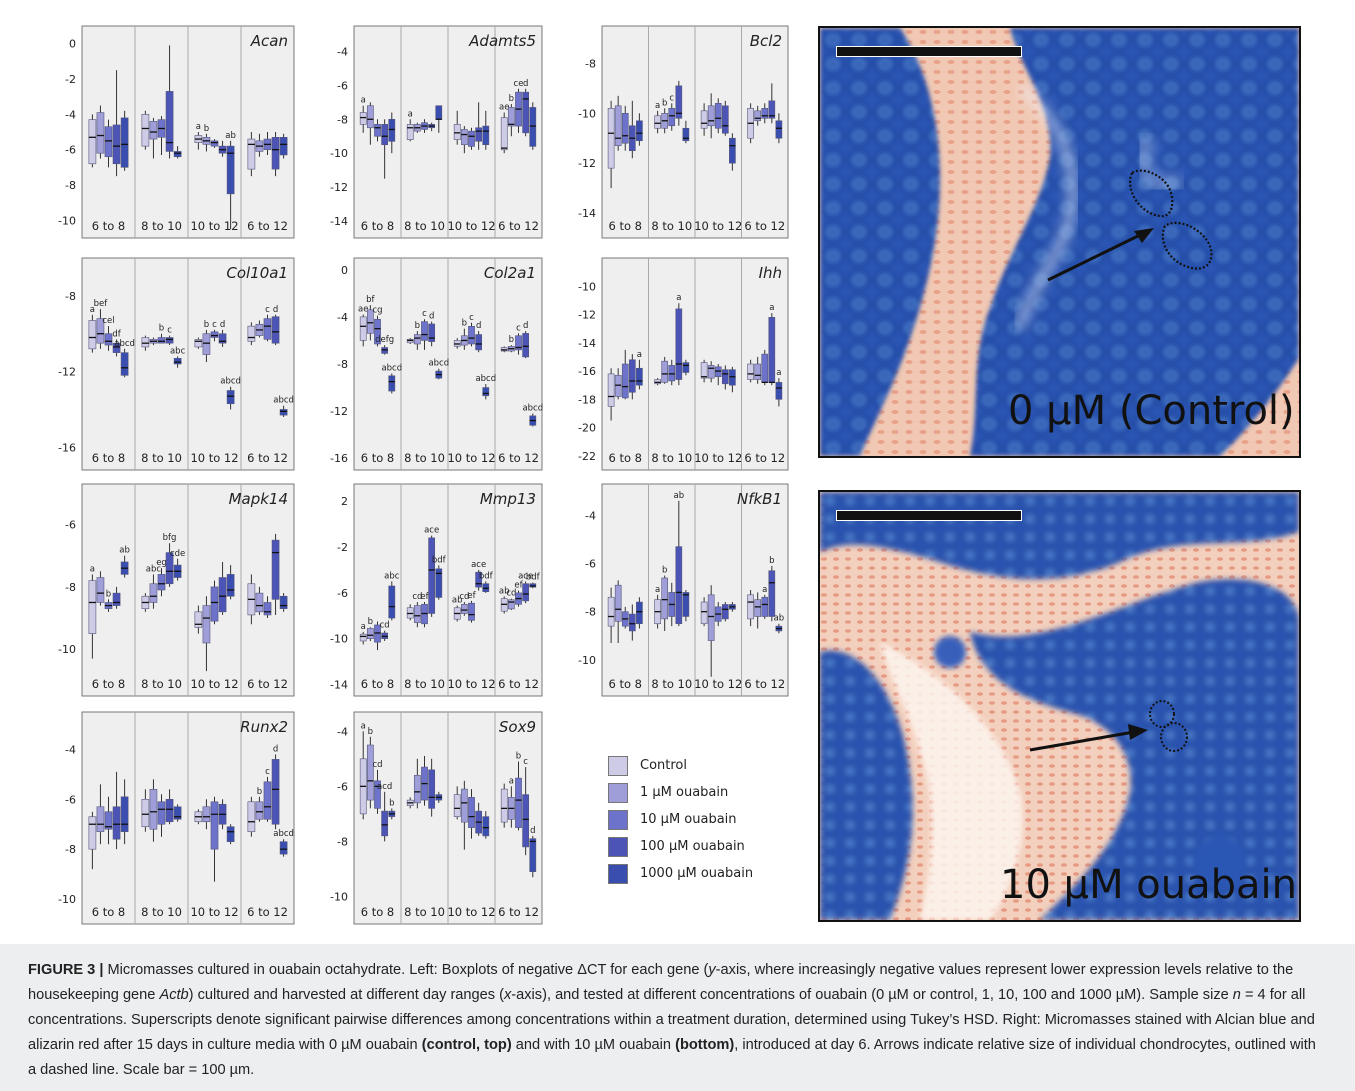  Describe the element at coordinates (486, 582) in the screenshot. I see `box: bdf` at that location.